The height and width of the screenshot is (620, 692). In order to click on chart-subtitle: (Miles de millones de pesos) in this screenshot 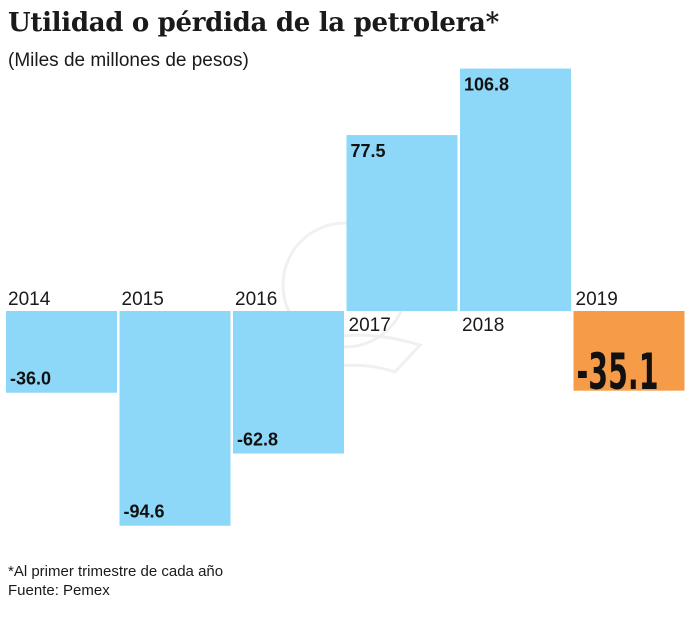, I will do `click(128, 60)`.